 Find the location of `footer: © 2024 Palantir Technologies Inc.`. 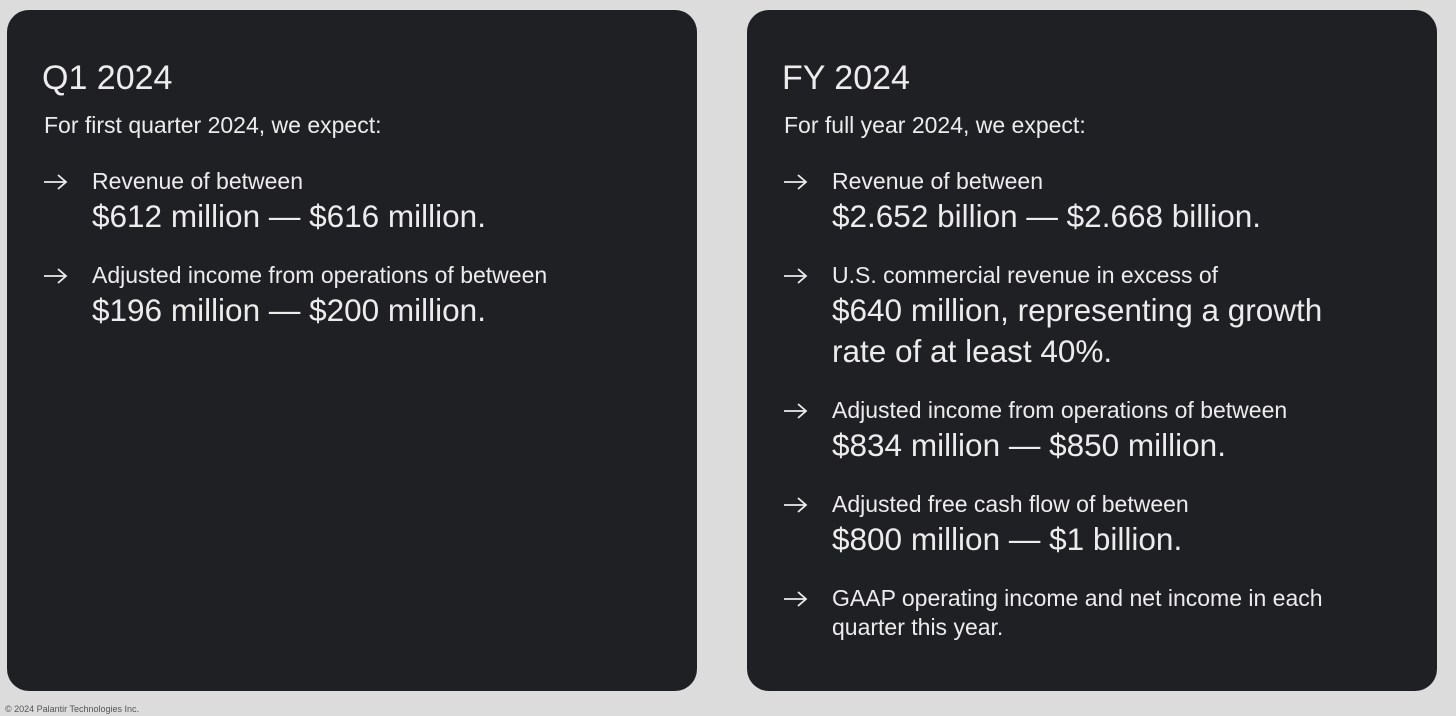

footer: © 2024 Palantir Technologies Inc. is located at coordinates (72, 709).